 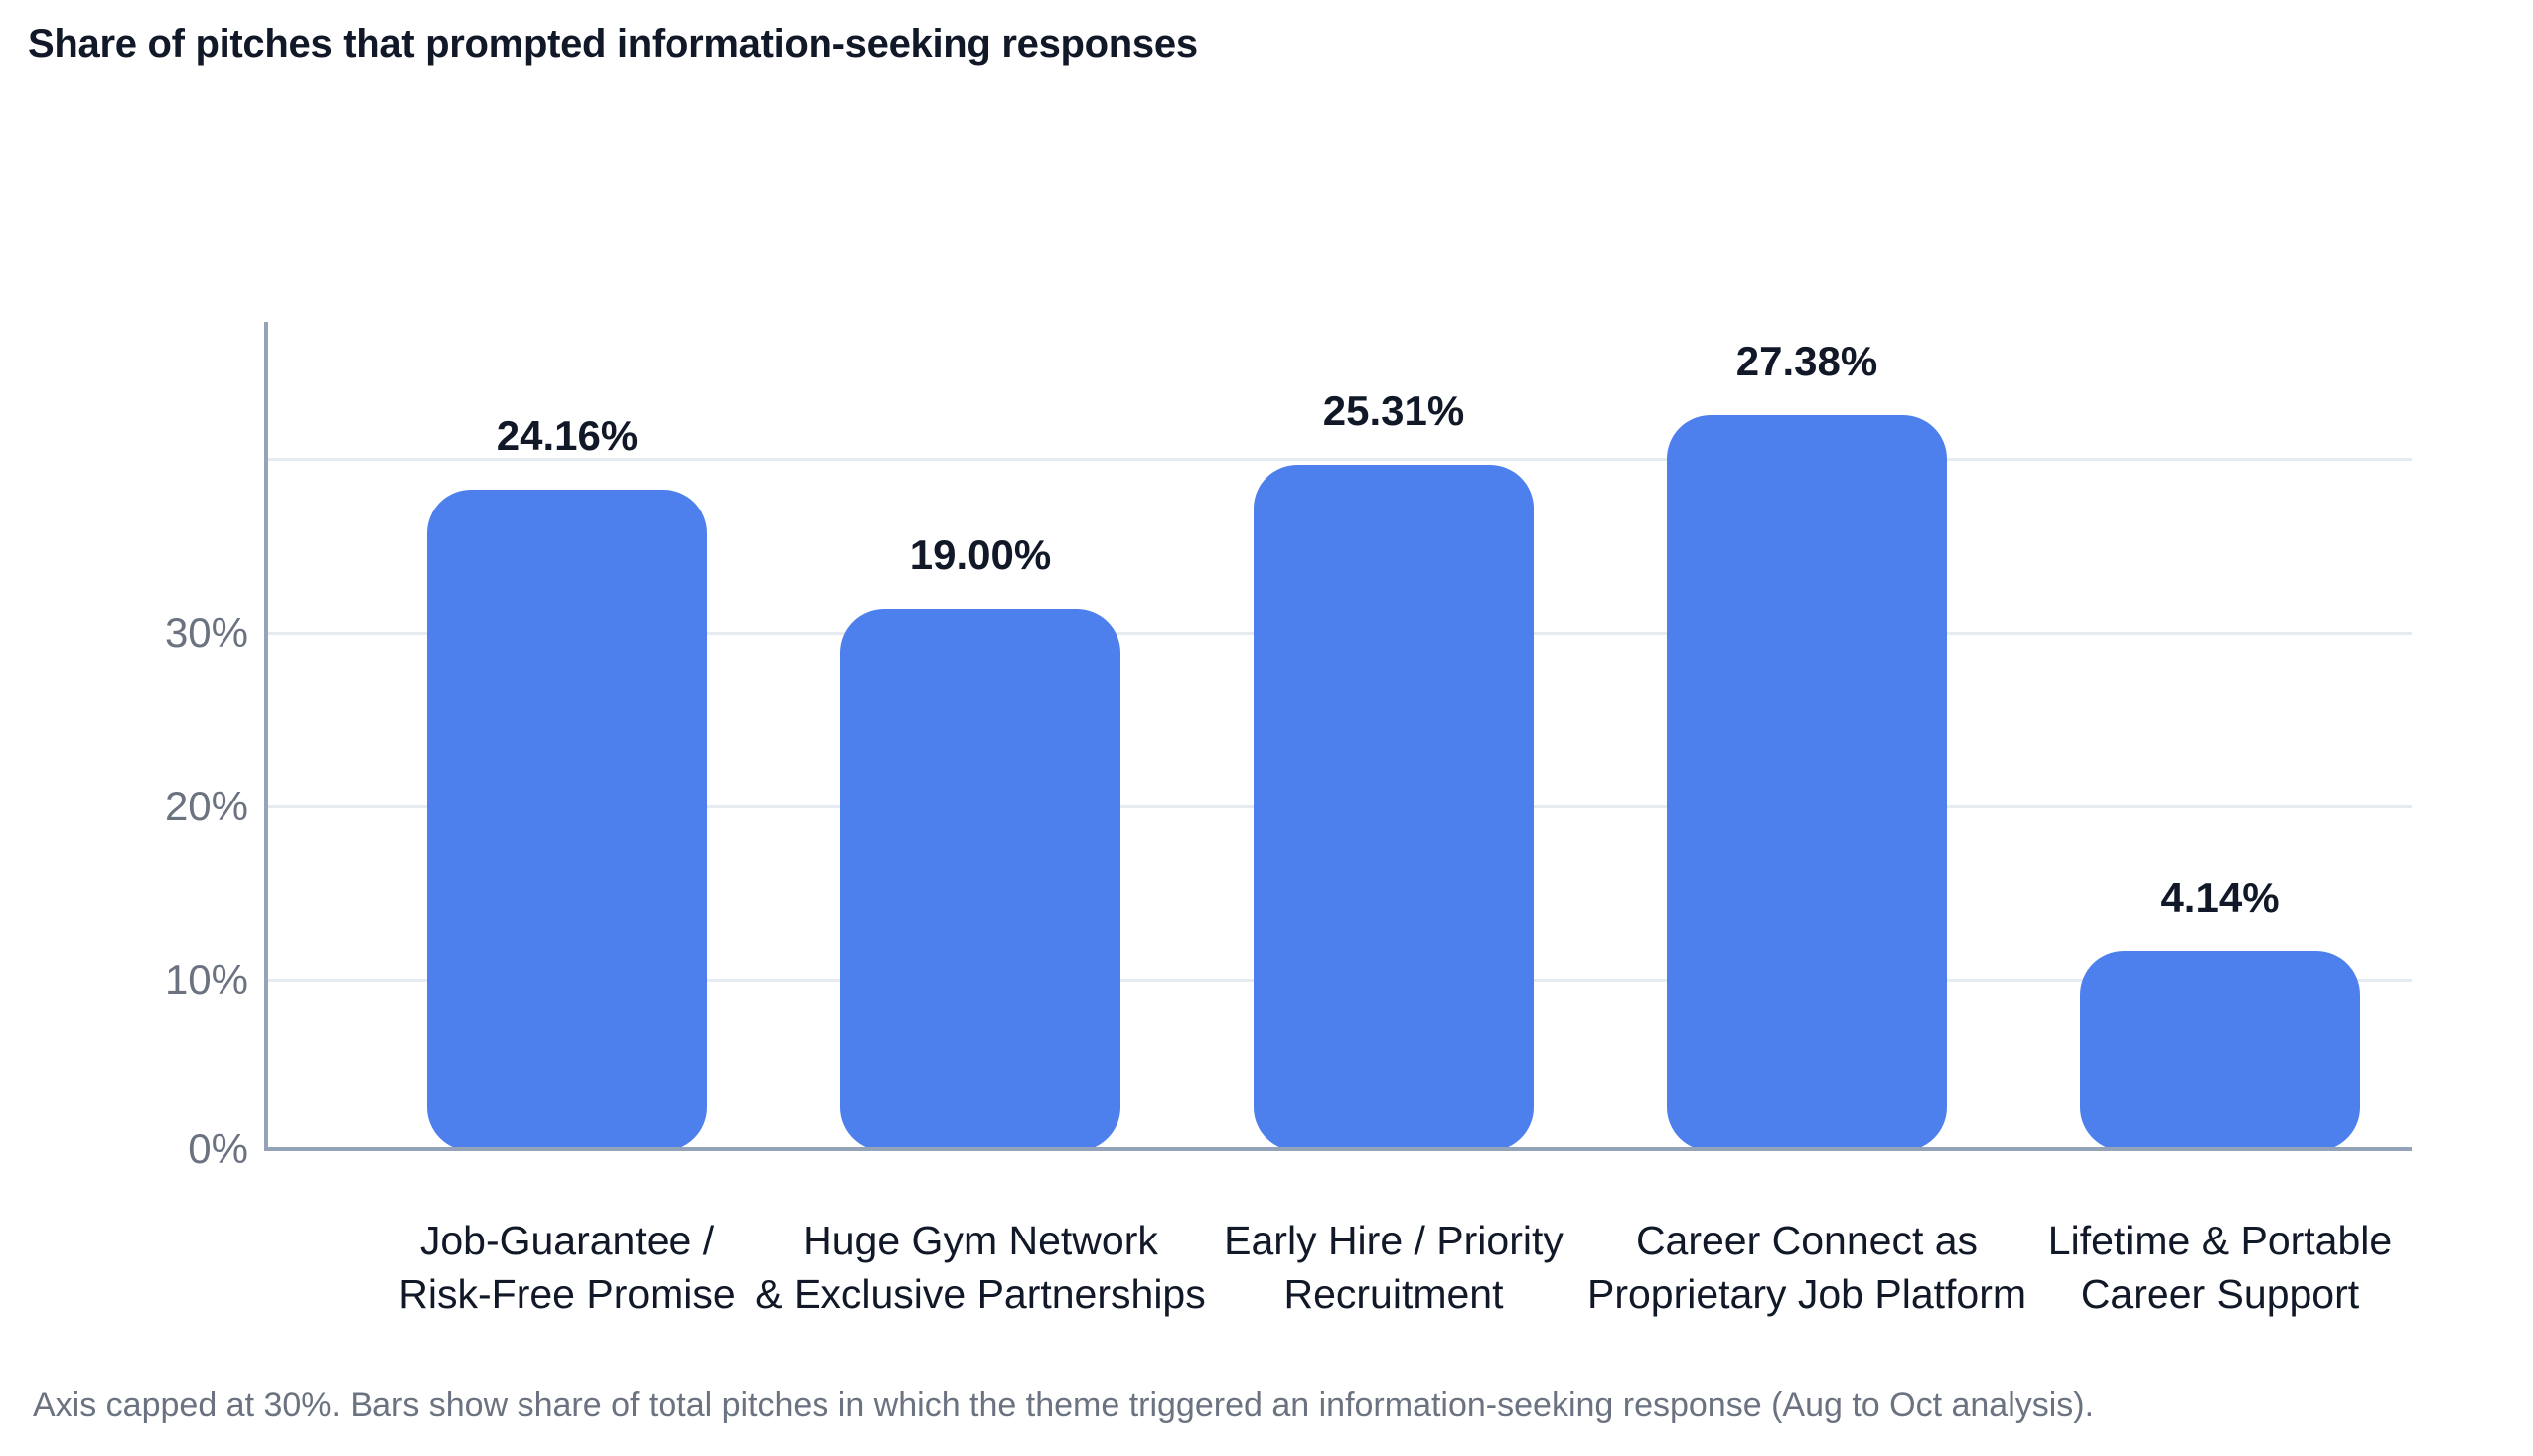 What do you see at coordinates (1806, 361) in the screenshot?
I see `bar-value-label: 27.38%` at bounding box center [1806, 361].